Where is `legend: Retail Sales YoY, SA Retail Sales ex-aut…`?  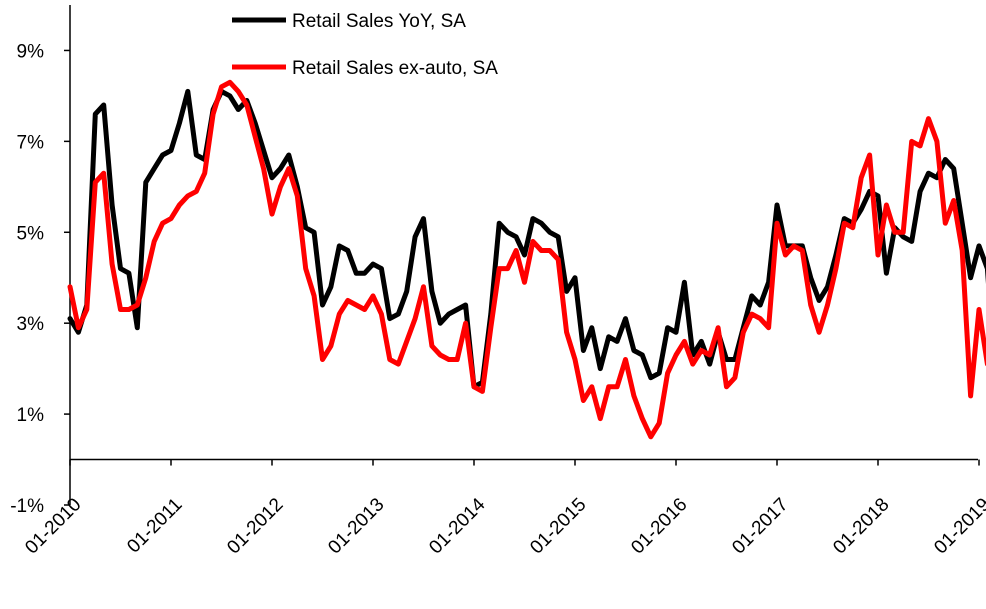 legend: Retail Sales YoY, SA Retail Sales ex-aut… is located at coordinates (365, 45).